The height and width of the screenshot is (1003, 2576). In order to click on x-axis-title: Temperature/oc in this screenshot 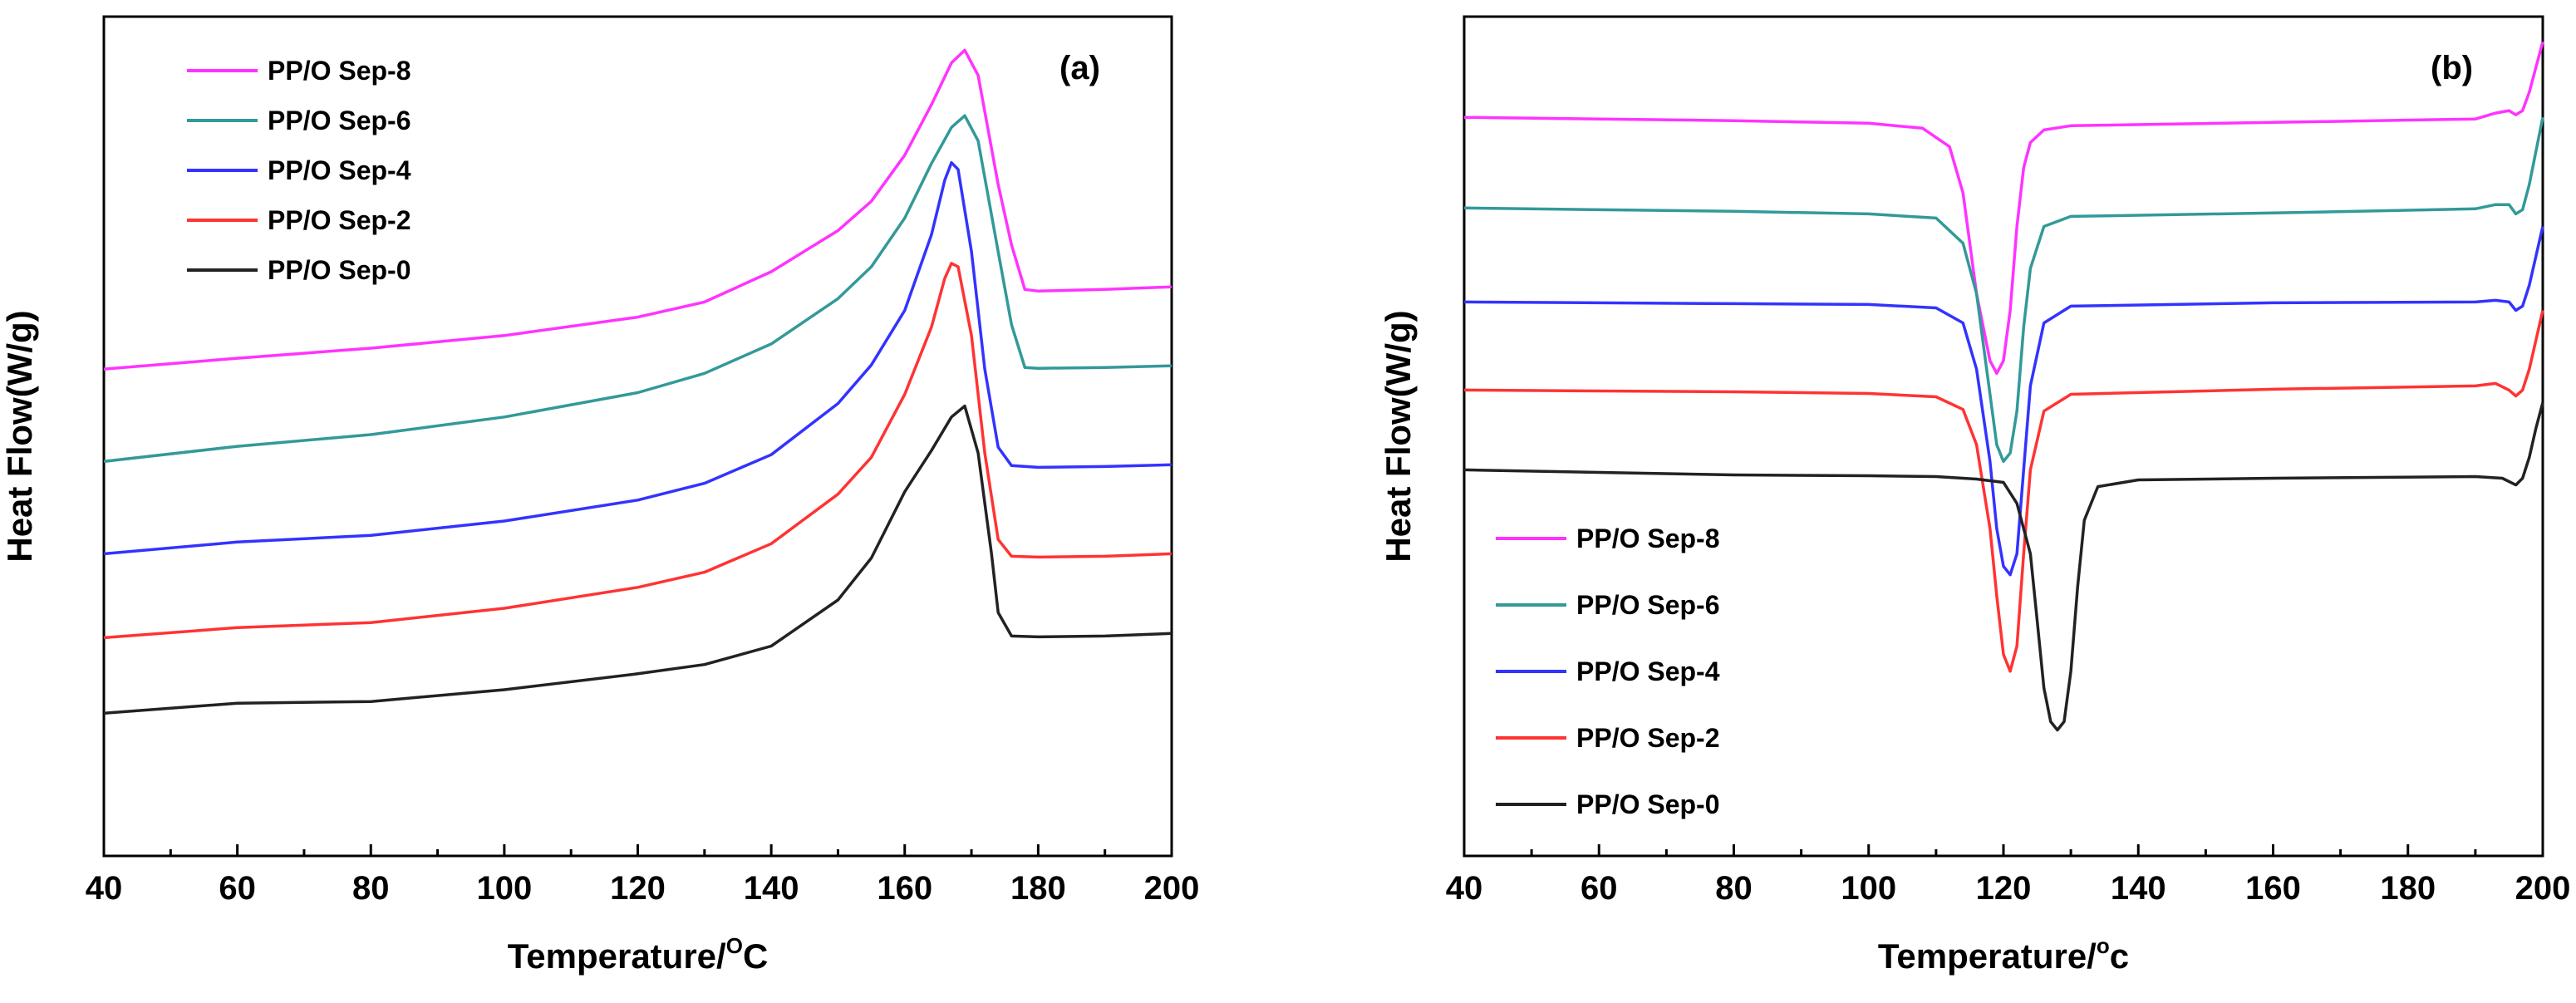, I will do `click(2004, 954)`.